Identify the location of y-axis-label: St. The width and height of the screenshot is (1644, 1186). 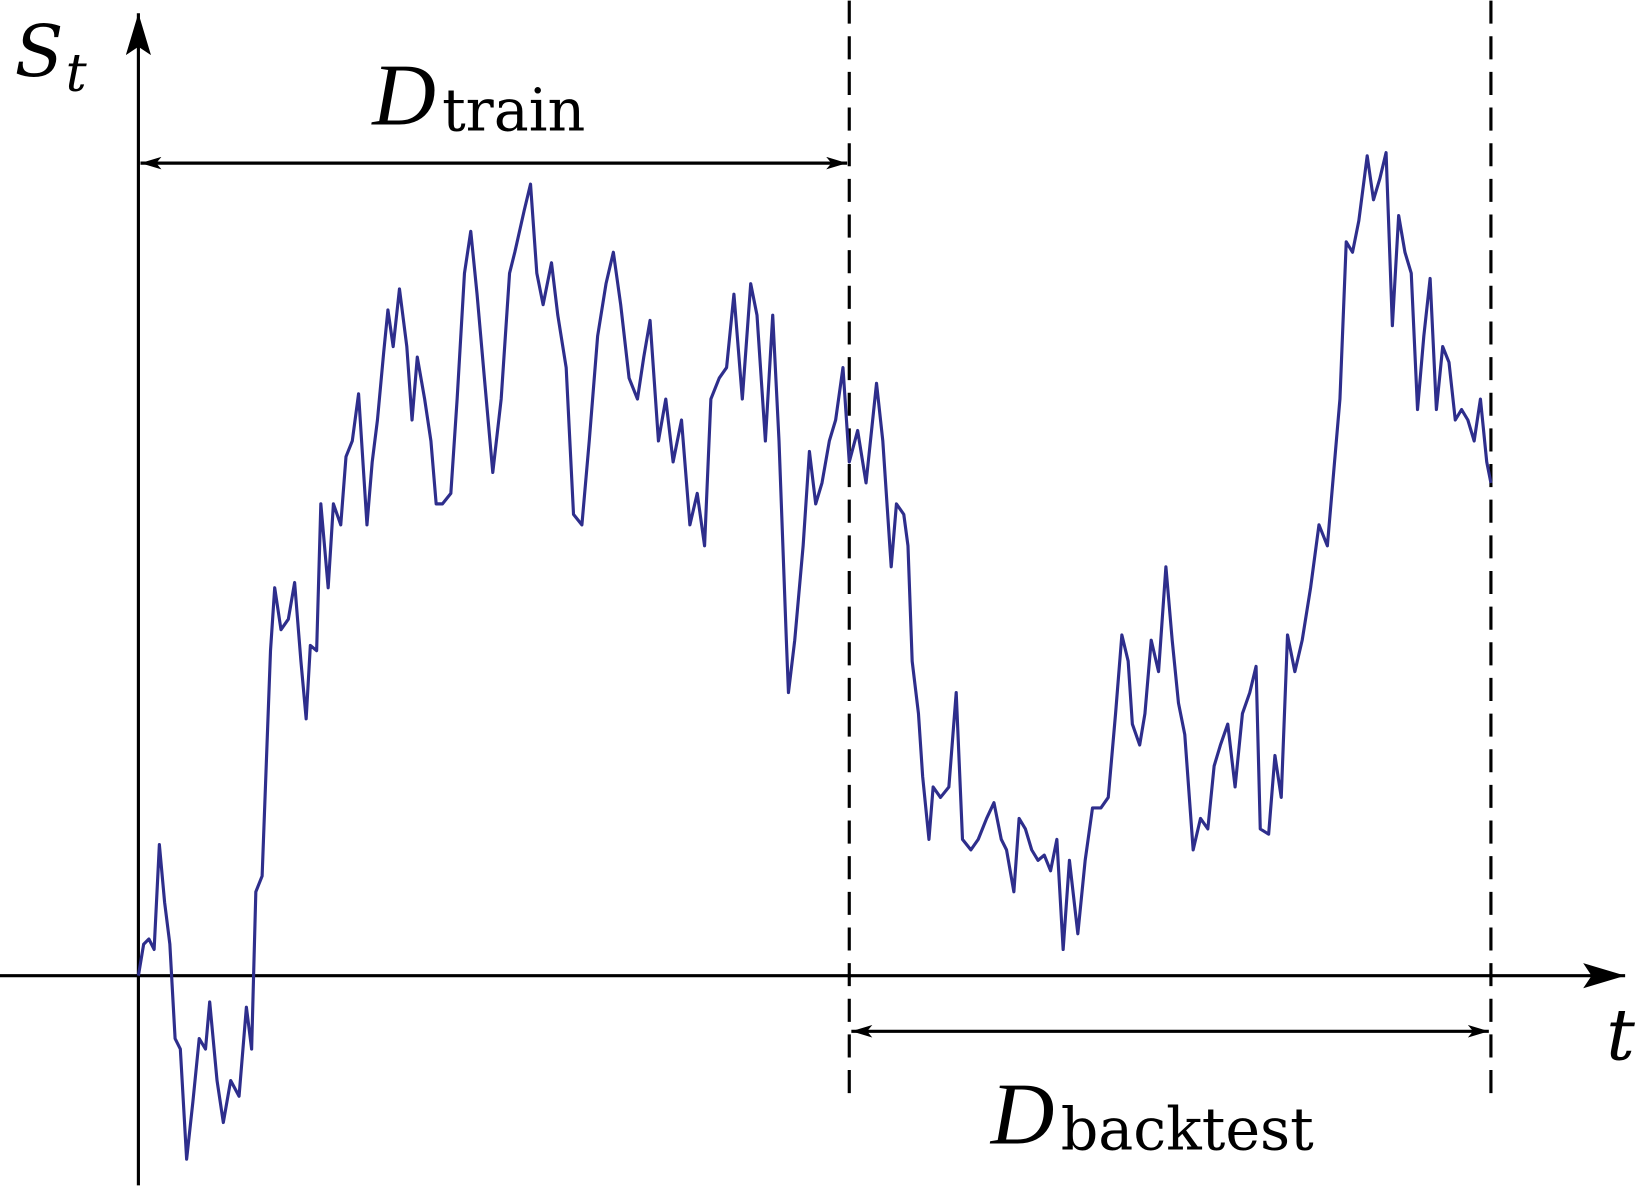
(51, 57).